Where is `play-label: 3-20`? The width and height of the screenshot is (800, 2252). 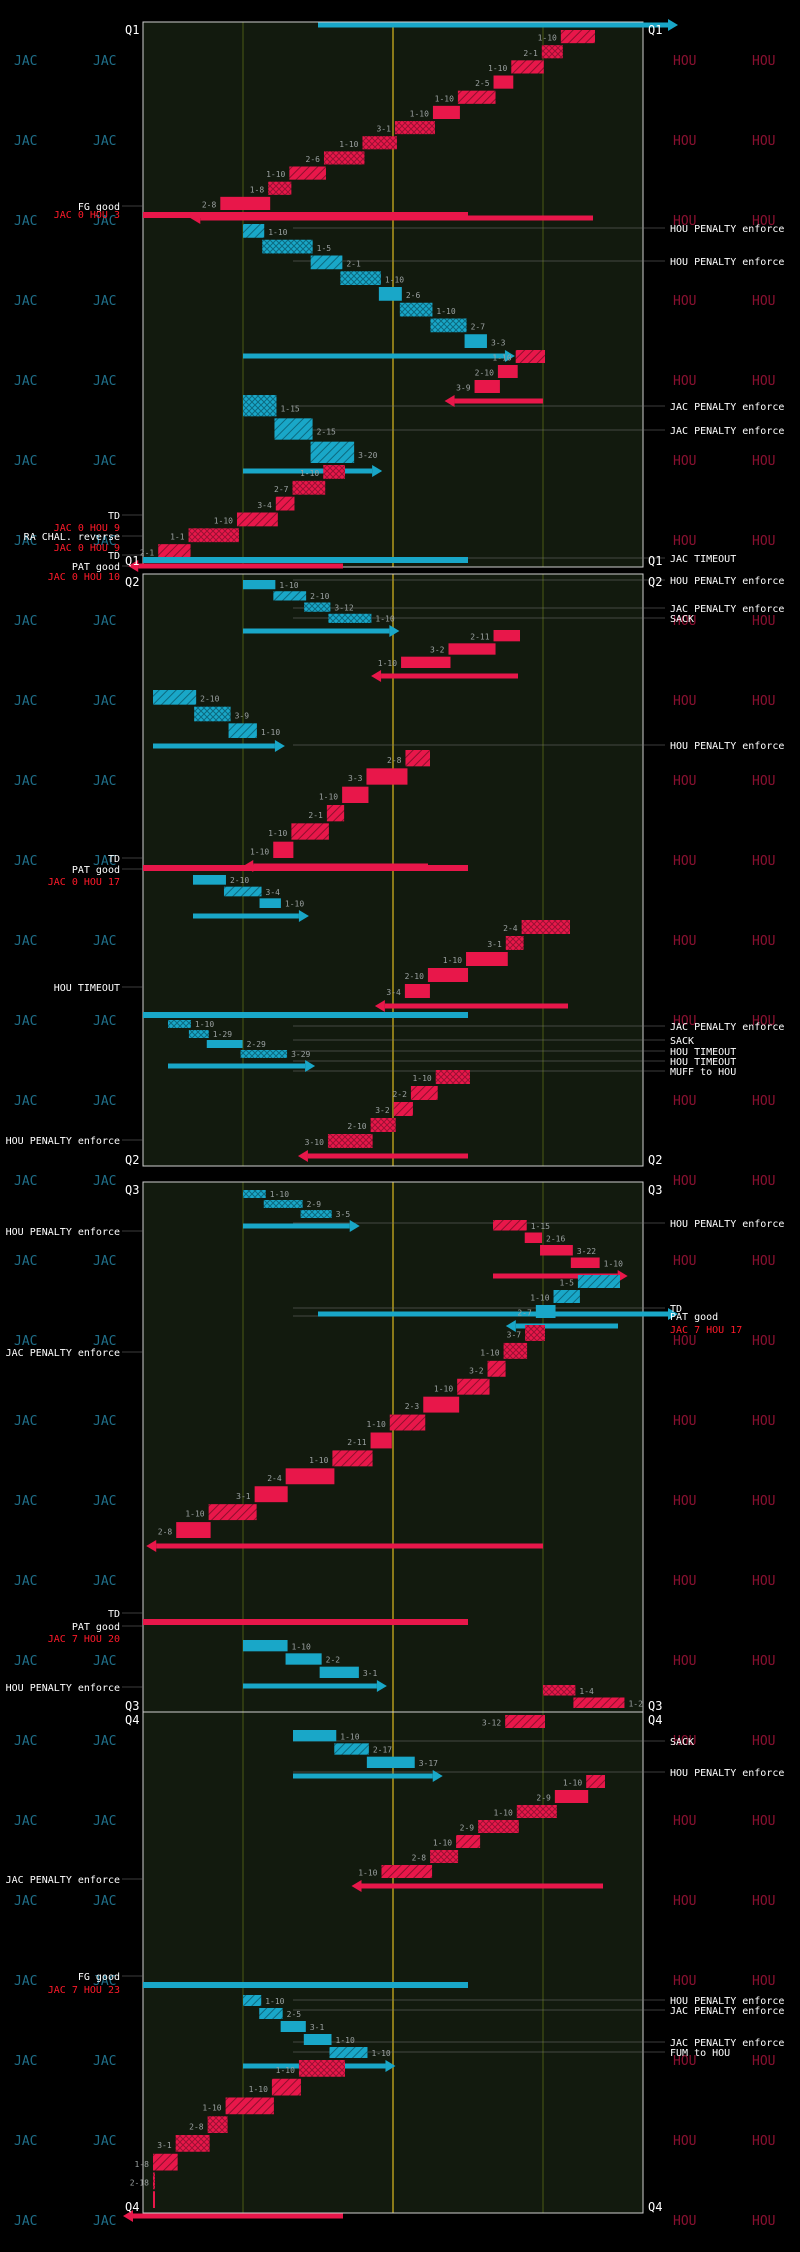 play-label: 3-20 is located at coordinates (367, 455).